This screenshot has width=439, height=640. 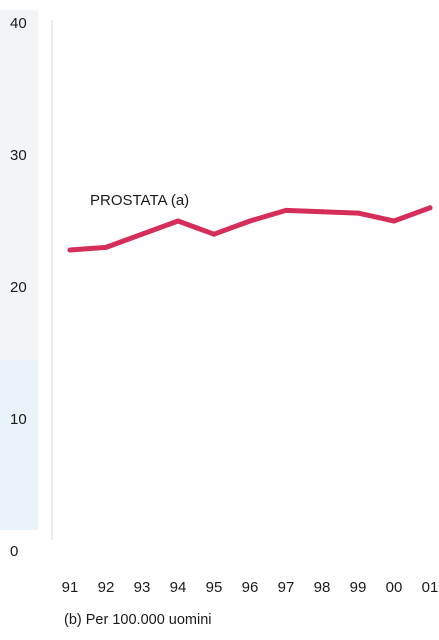 What do you see at coordinates (106, 587) in the screenshot?
I see `x-tick-label: 92` at bounding box center [106, 587].